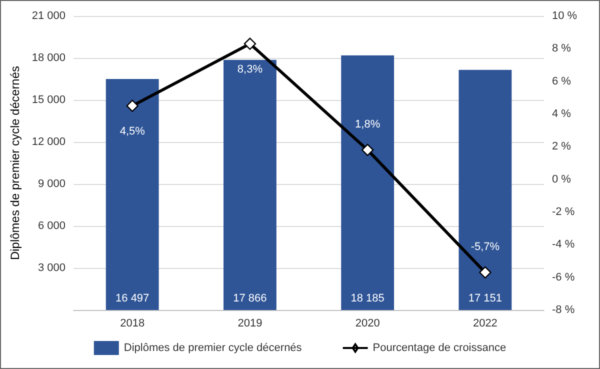 This screenshot has width=600, height=369. Describe the element at coordinates (563, 310) in the screenshot. I see `y2-tick-label: -8 %` at that location.